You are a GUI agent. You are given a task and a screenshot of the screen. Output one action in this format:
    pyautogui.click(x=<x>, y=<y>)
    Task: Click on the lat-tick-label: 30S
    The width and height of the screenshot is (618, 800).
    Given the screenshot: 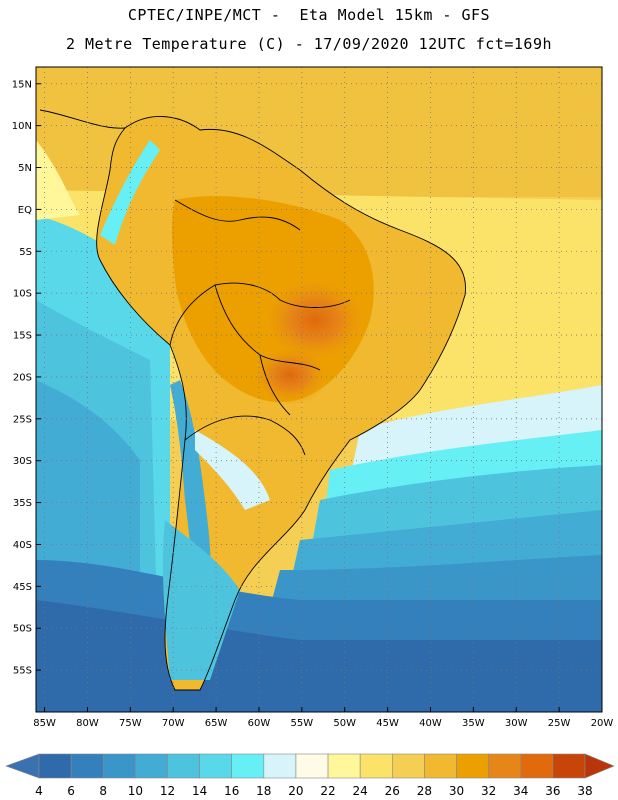 What is the action you would take?
    pyautogui.click(x=22, y=461)
    